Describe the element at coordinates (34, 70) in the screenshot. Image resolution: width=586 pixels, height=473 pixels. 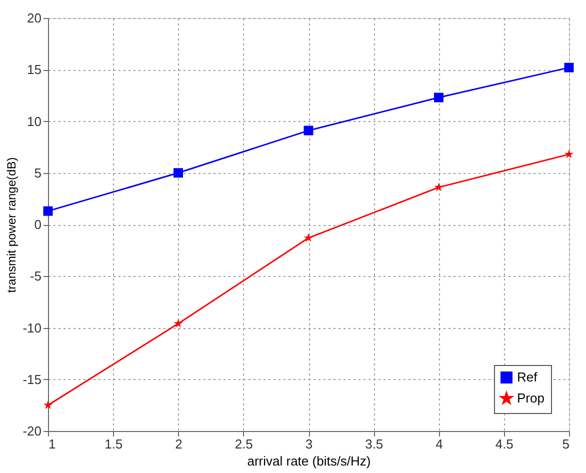
I see `y-tick-label: 15` at that location.